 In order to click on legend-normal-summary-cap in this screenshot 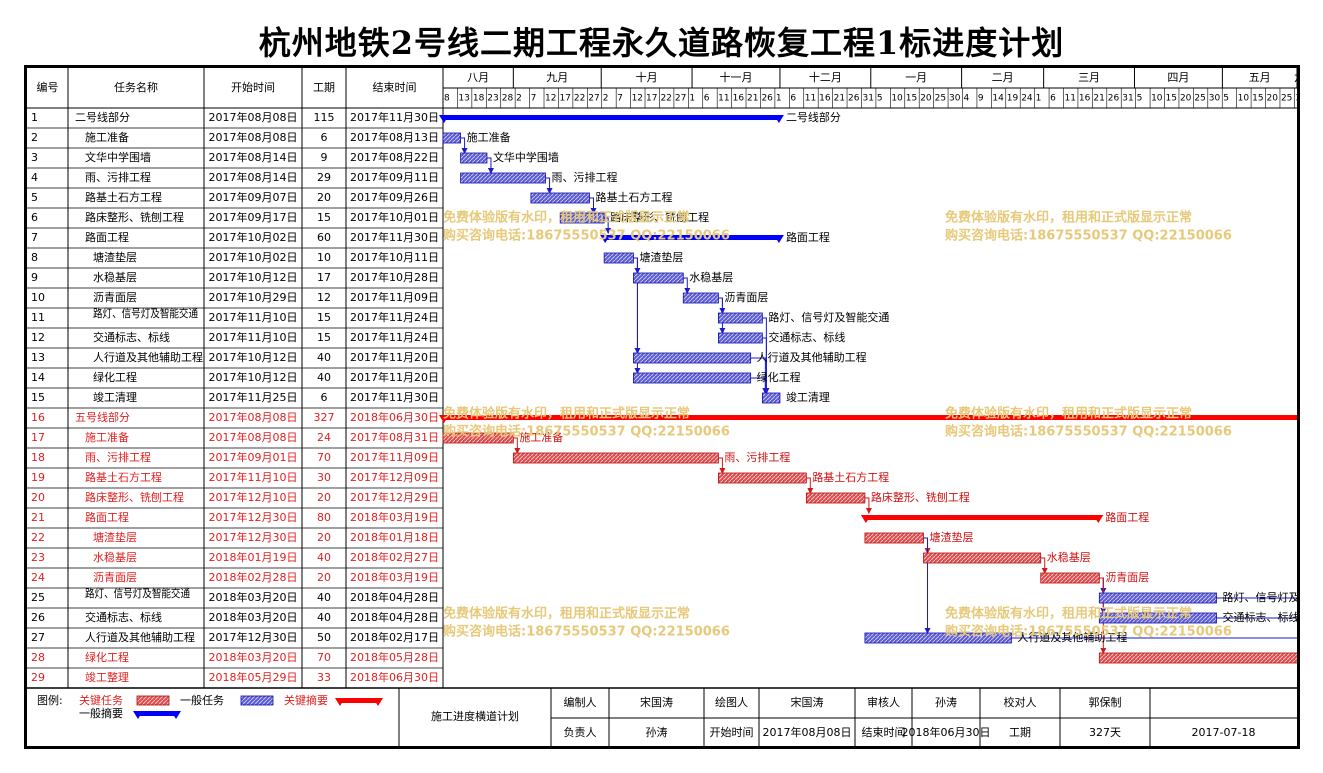, I will do `click(176, 715)`.